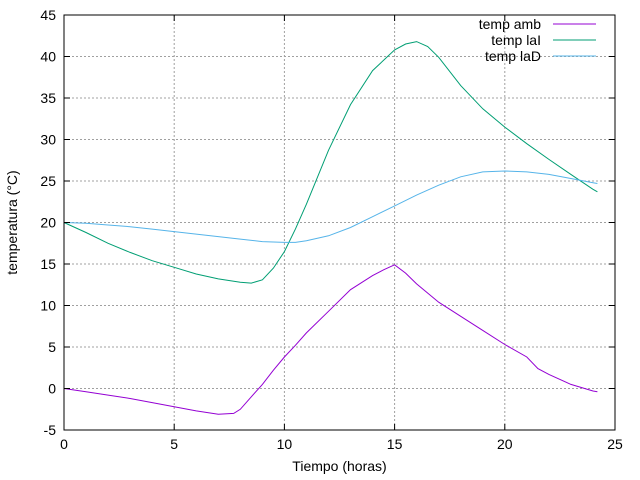 Image resolution: width=640 pixels, height=480 pixels. Describe the element at coordinates (395, 444) in the screenshot. I see `x-tick-label: 15` at that location.